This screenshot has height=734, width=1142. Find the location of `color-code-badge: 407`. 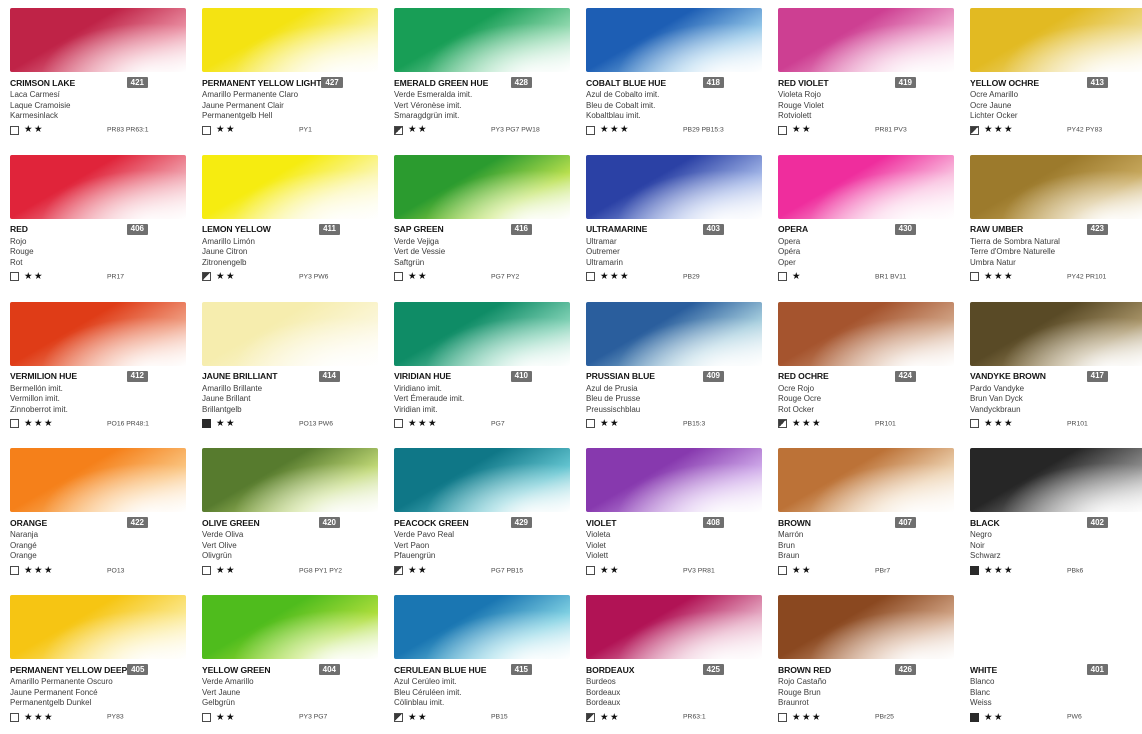

color-code-badge: 407 is located at coordinates (905, 523).